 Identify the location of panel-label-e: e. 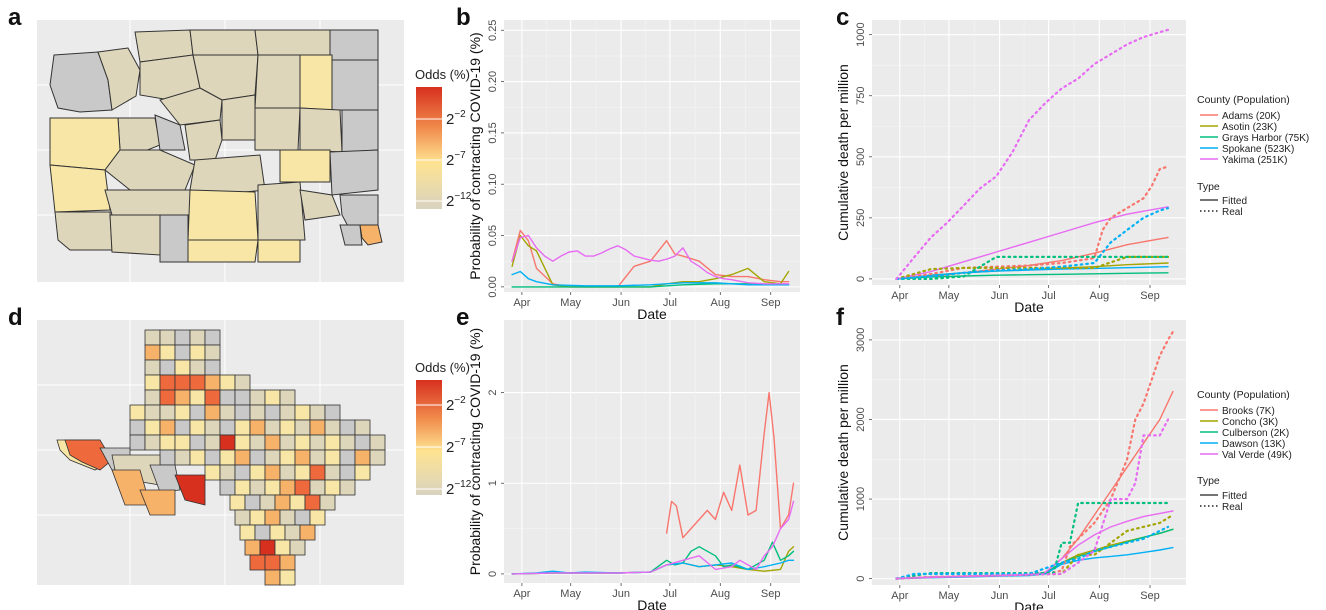
(462, 317).